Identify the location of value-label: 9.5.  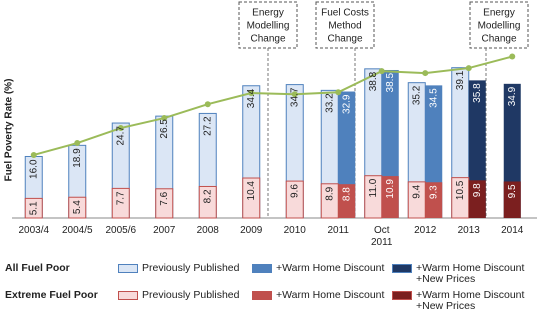
(512, 191).